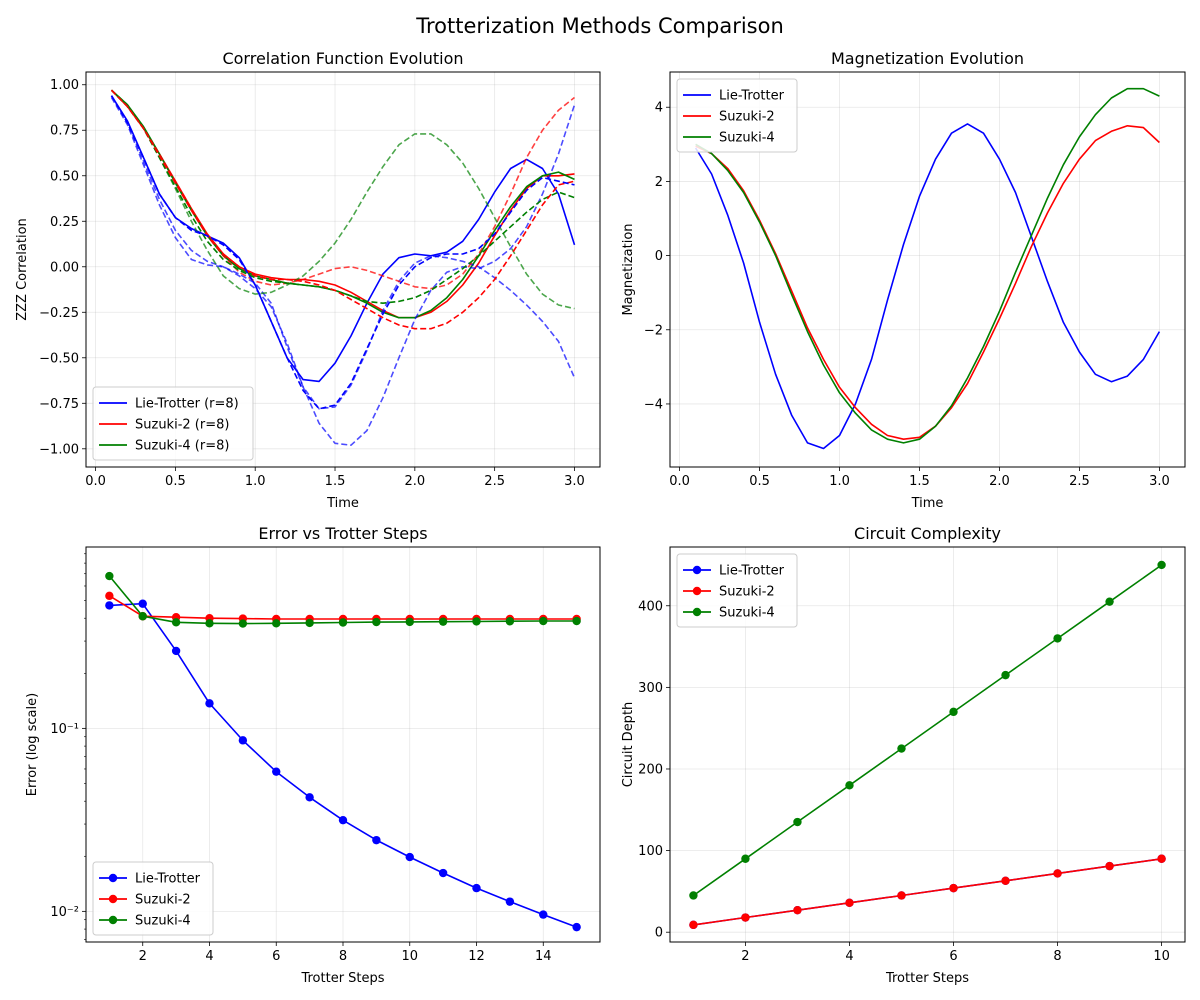  Describe the element at coordinates (650, 606) in the screenshot. I see `tick-label-y: 400` at that location.